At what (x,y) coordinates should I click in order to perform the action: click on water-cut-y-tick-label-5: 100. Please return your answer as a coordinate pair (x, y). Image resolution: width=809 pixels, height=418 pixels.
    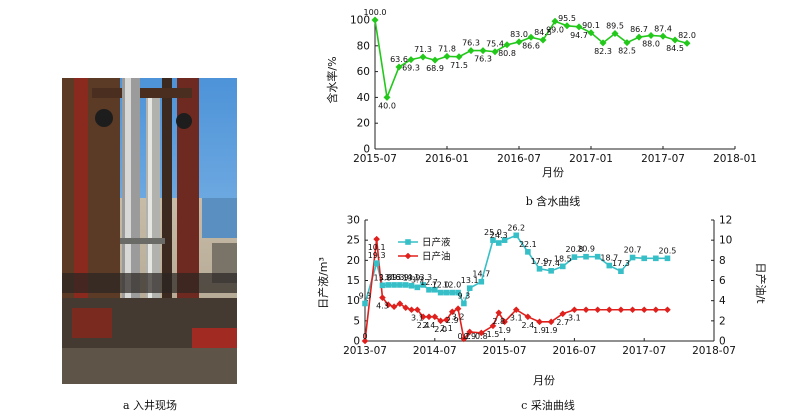
    Looking at the image, I should click on (360, 21).